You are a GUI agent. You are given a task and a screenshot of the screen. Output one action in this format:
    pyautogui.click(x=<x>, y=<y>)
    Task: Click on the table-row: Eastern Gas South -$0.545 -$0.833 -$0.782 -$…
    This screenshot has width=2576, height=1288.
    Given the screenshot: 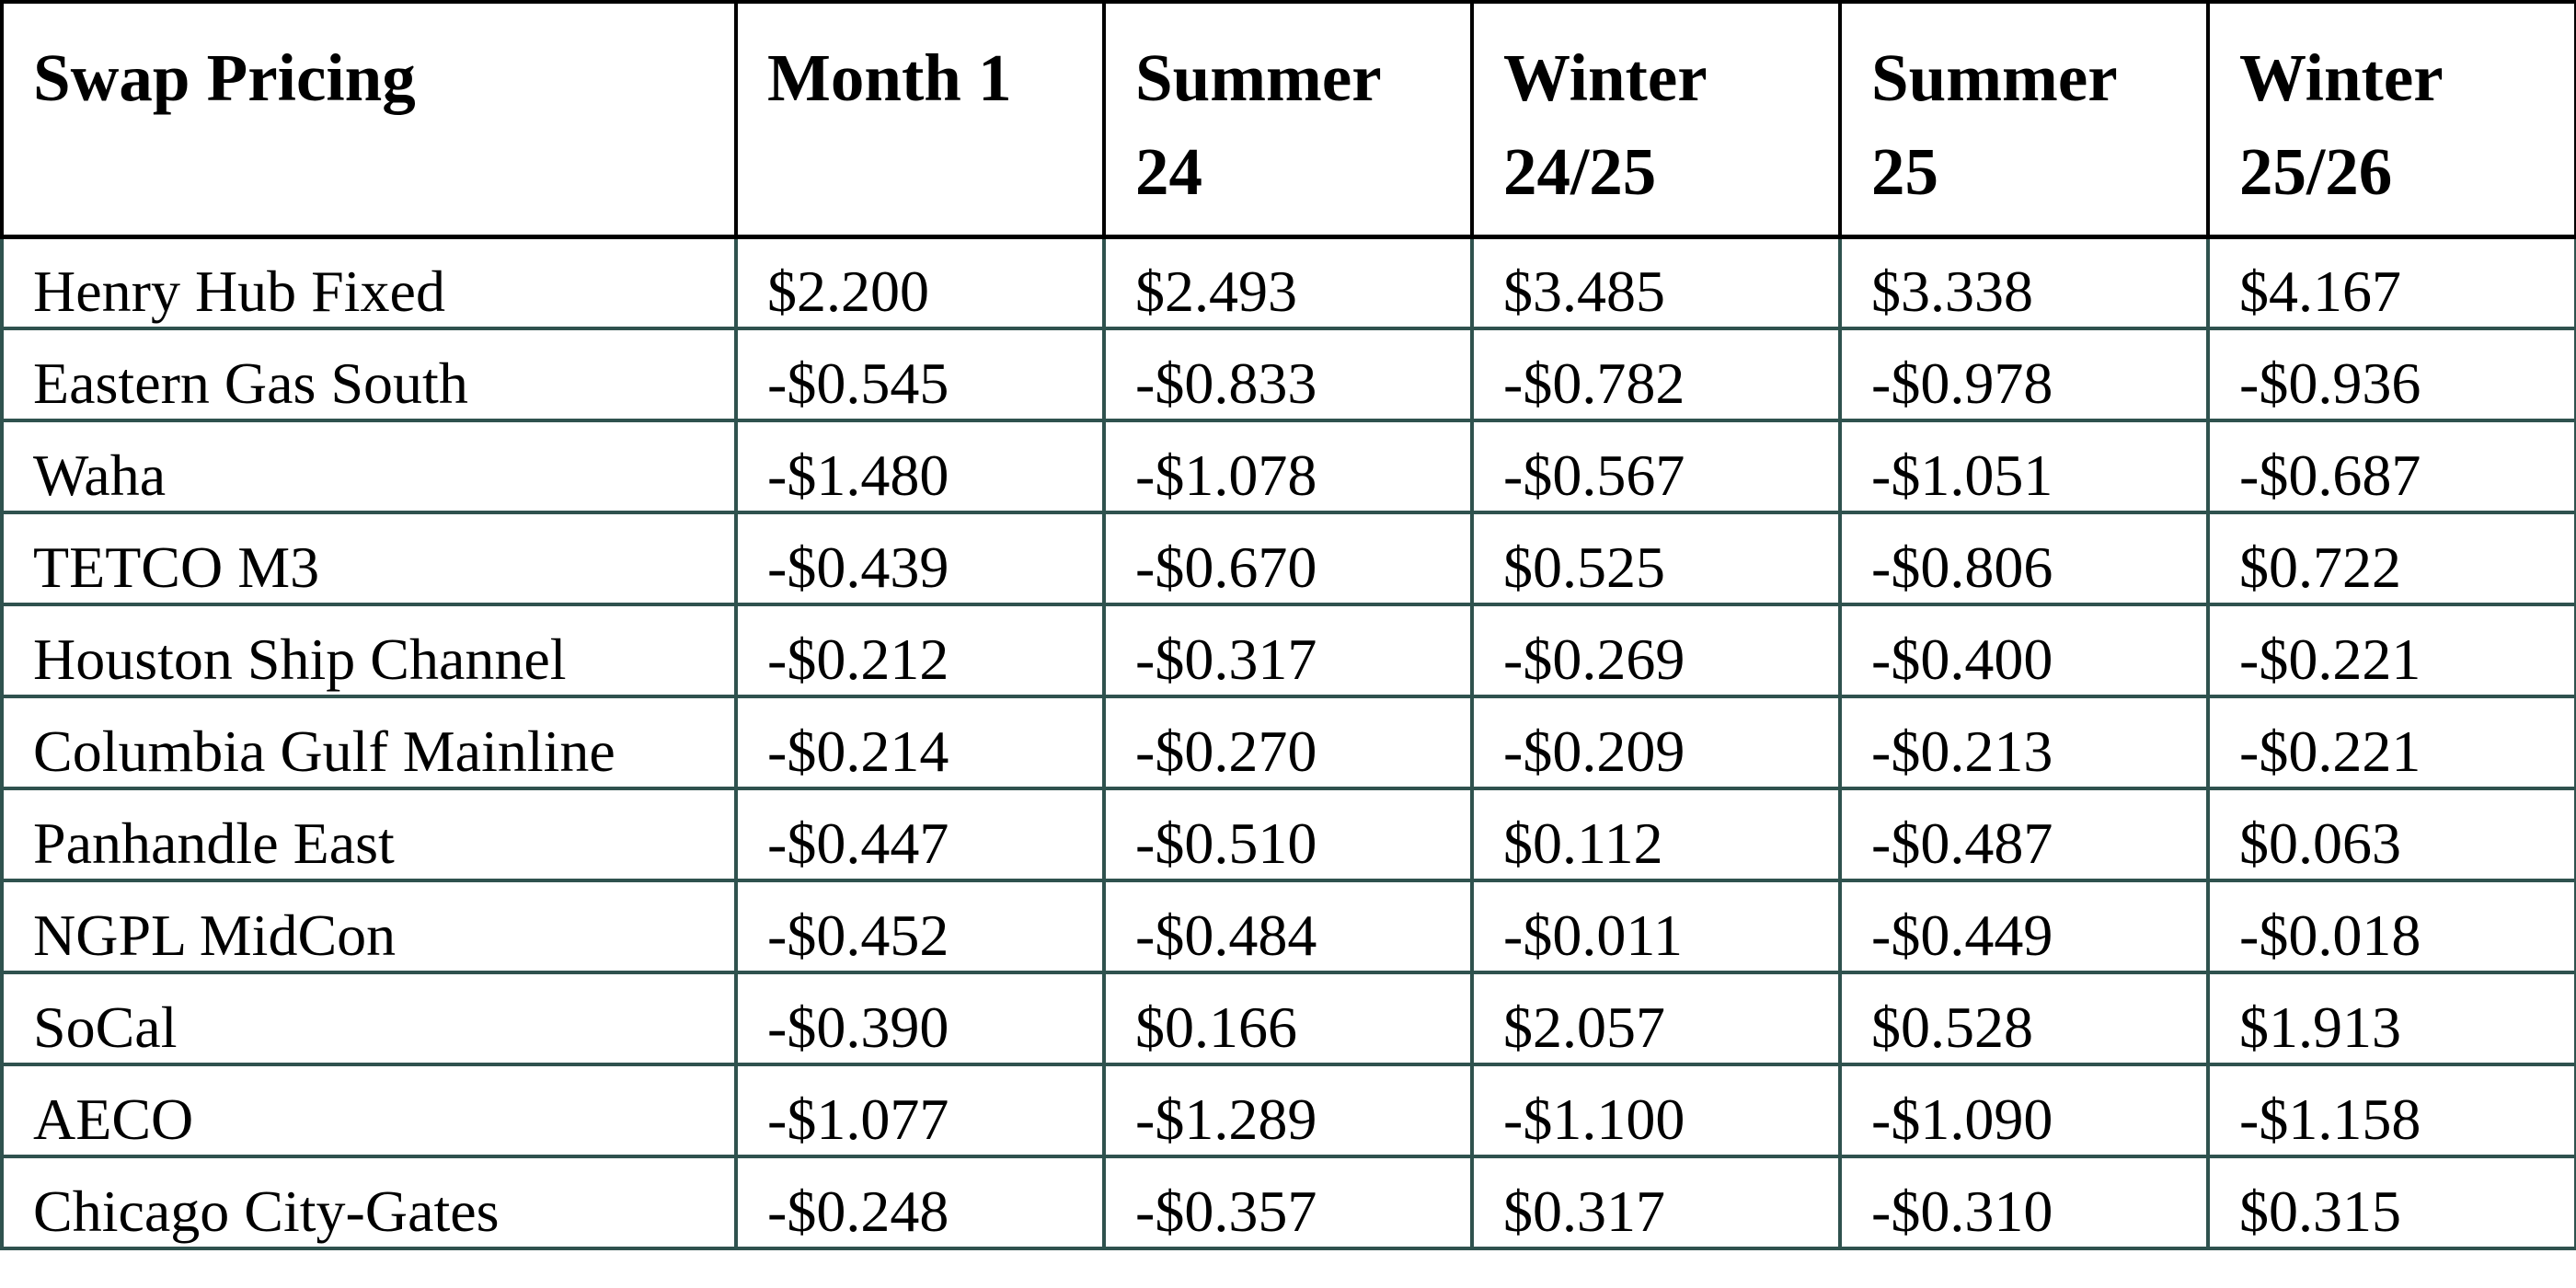 What is the action you would take?
    pyautogui.click(x=1288, y=374)
    